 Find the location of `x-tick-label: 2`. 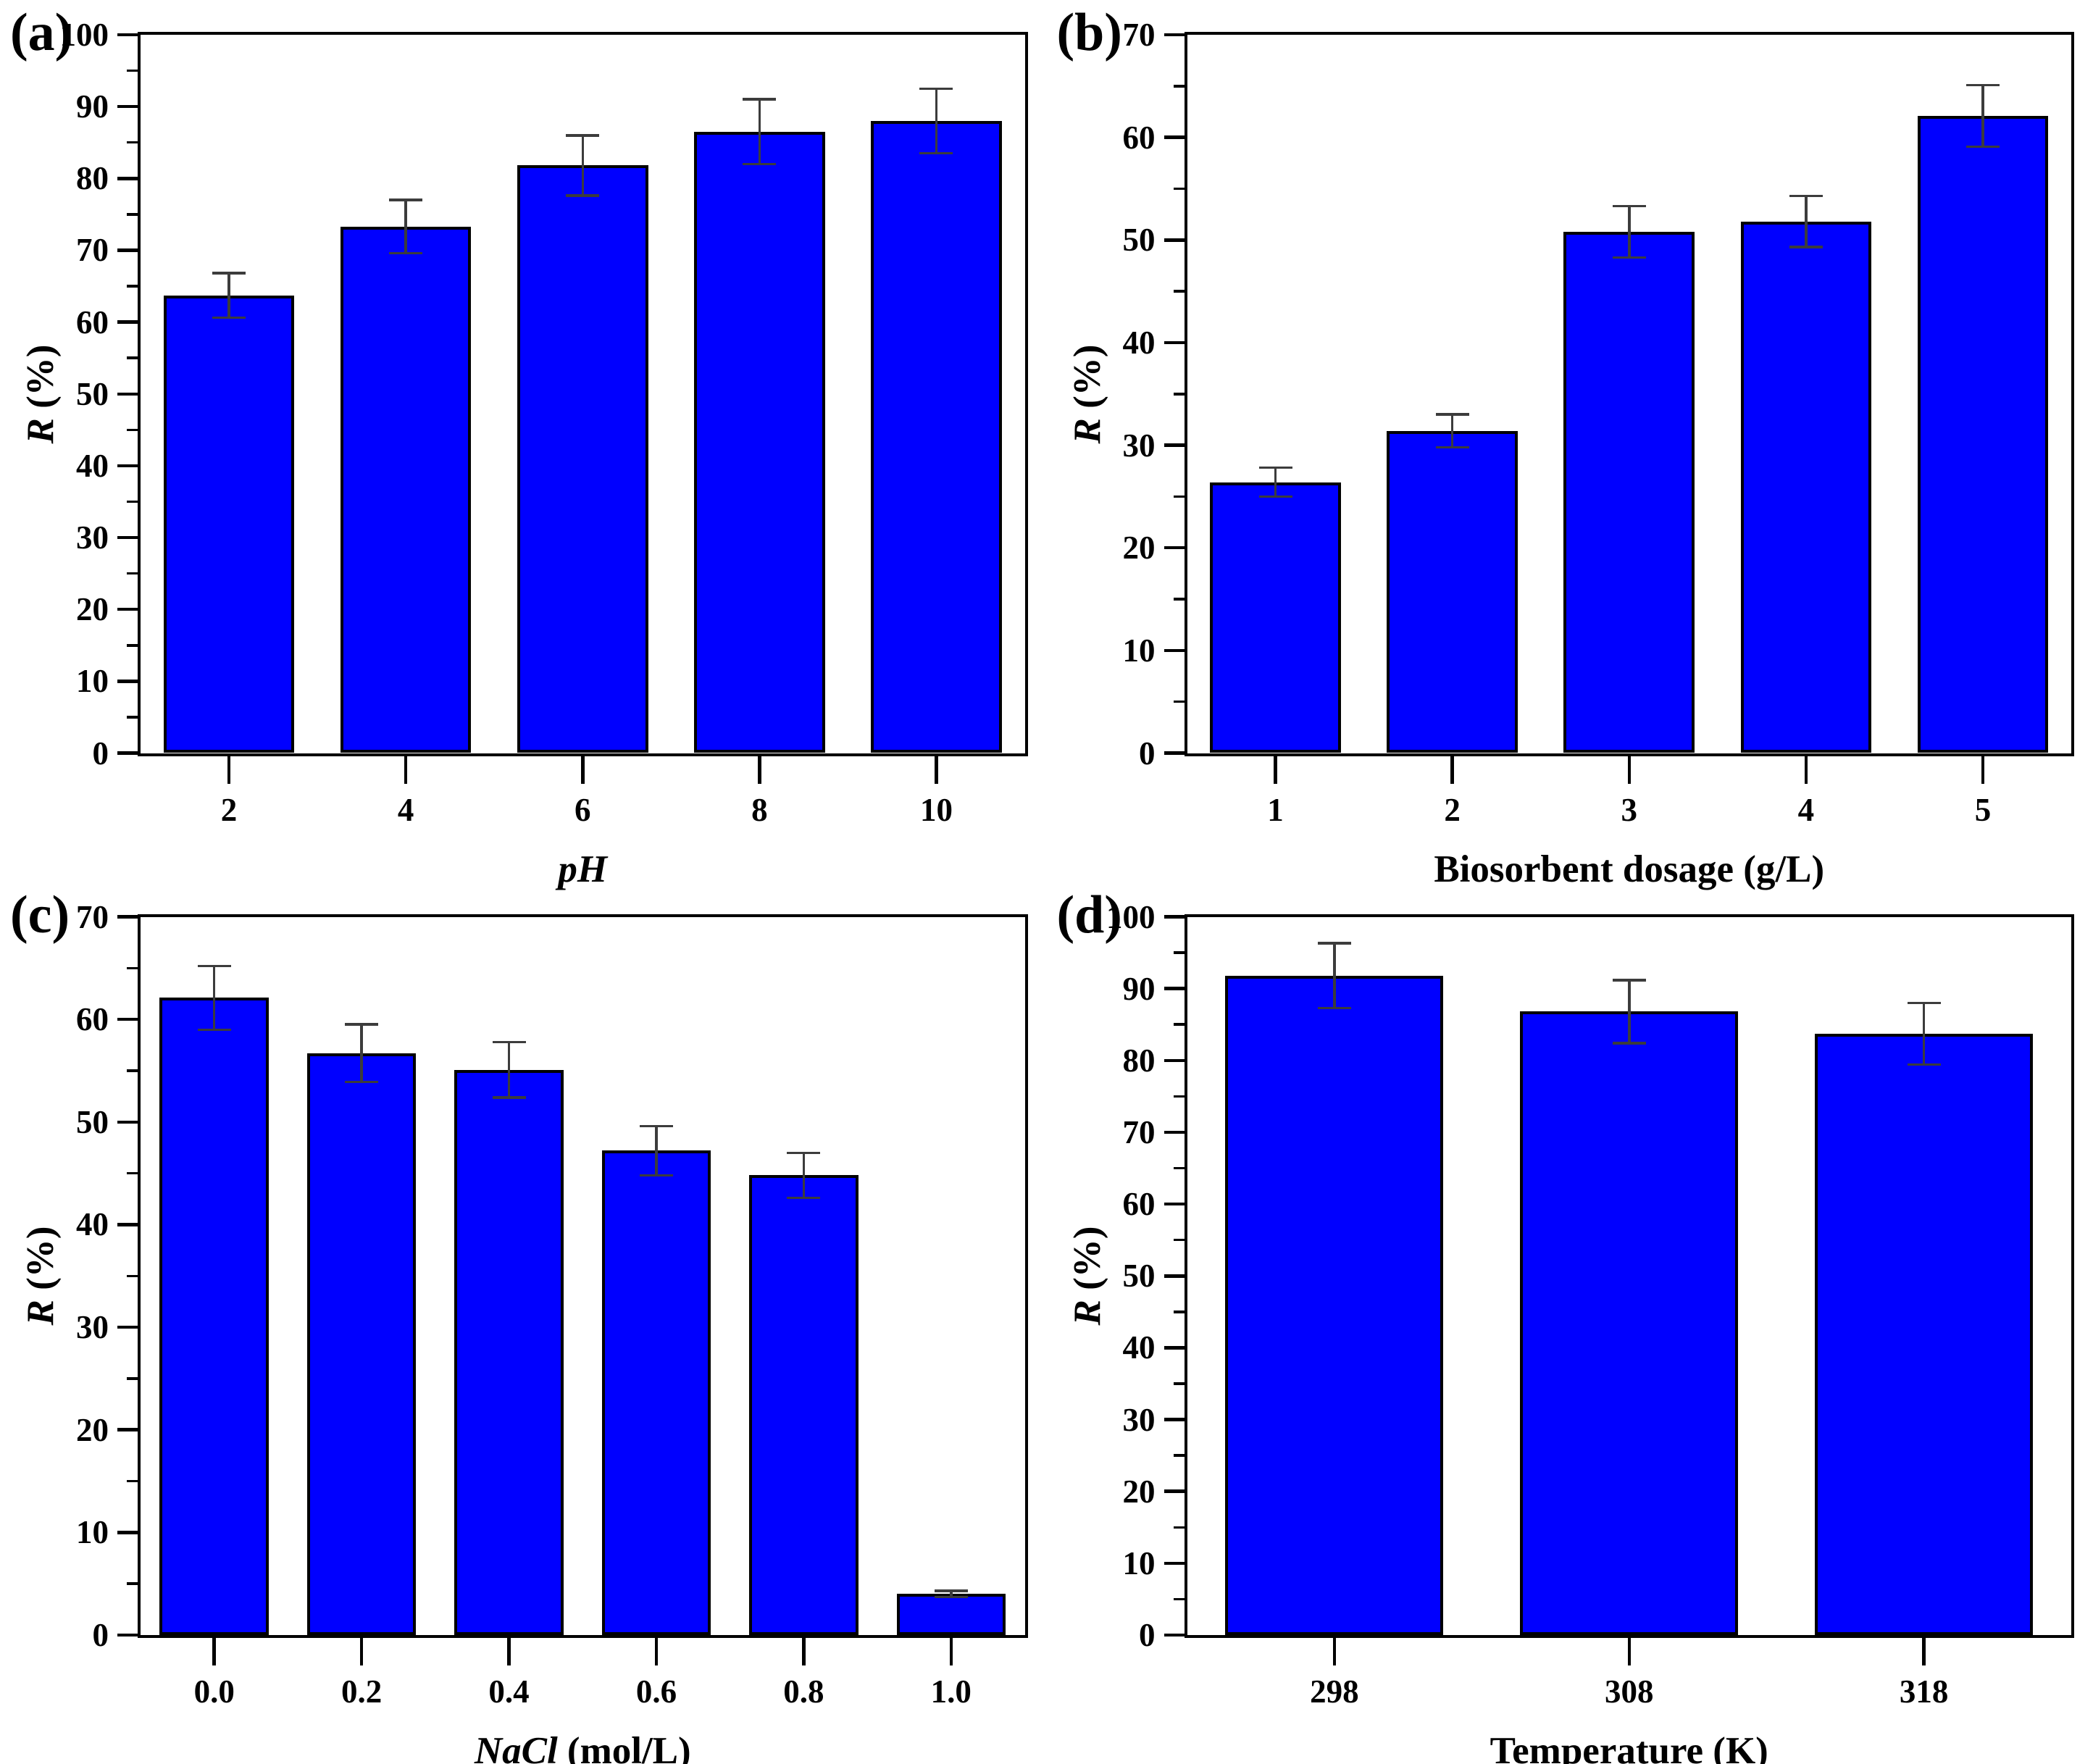

x-tick-label: 2 is located at coordinates (1452, 809).